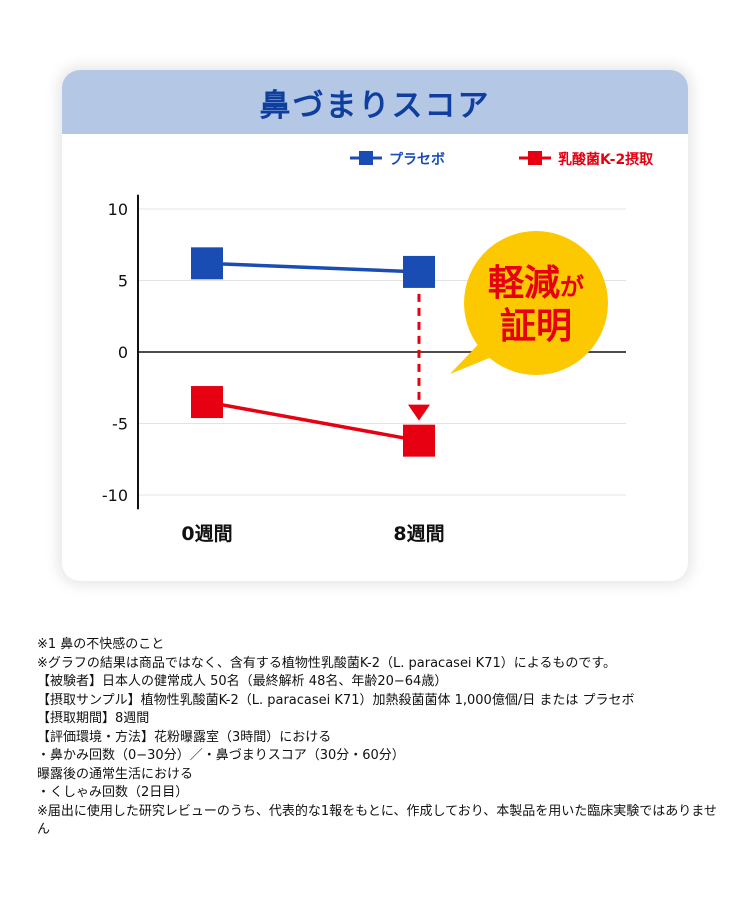  What do you see at coordinates (123, 352) in the screenshot?
I see `y-tick-label: 0` at bounding box center [123, 352].